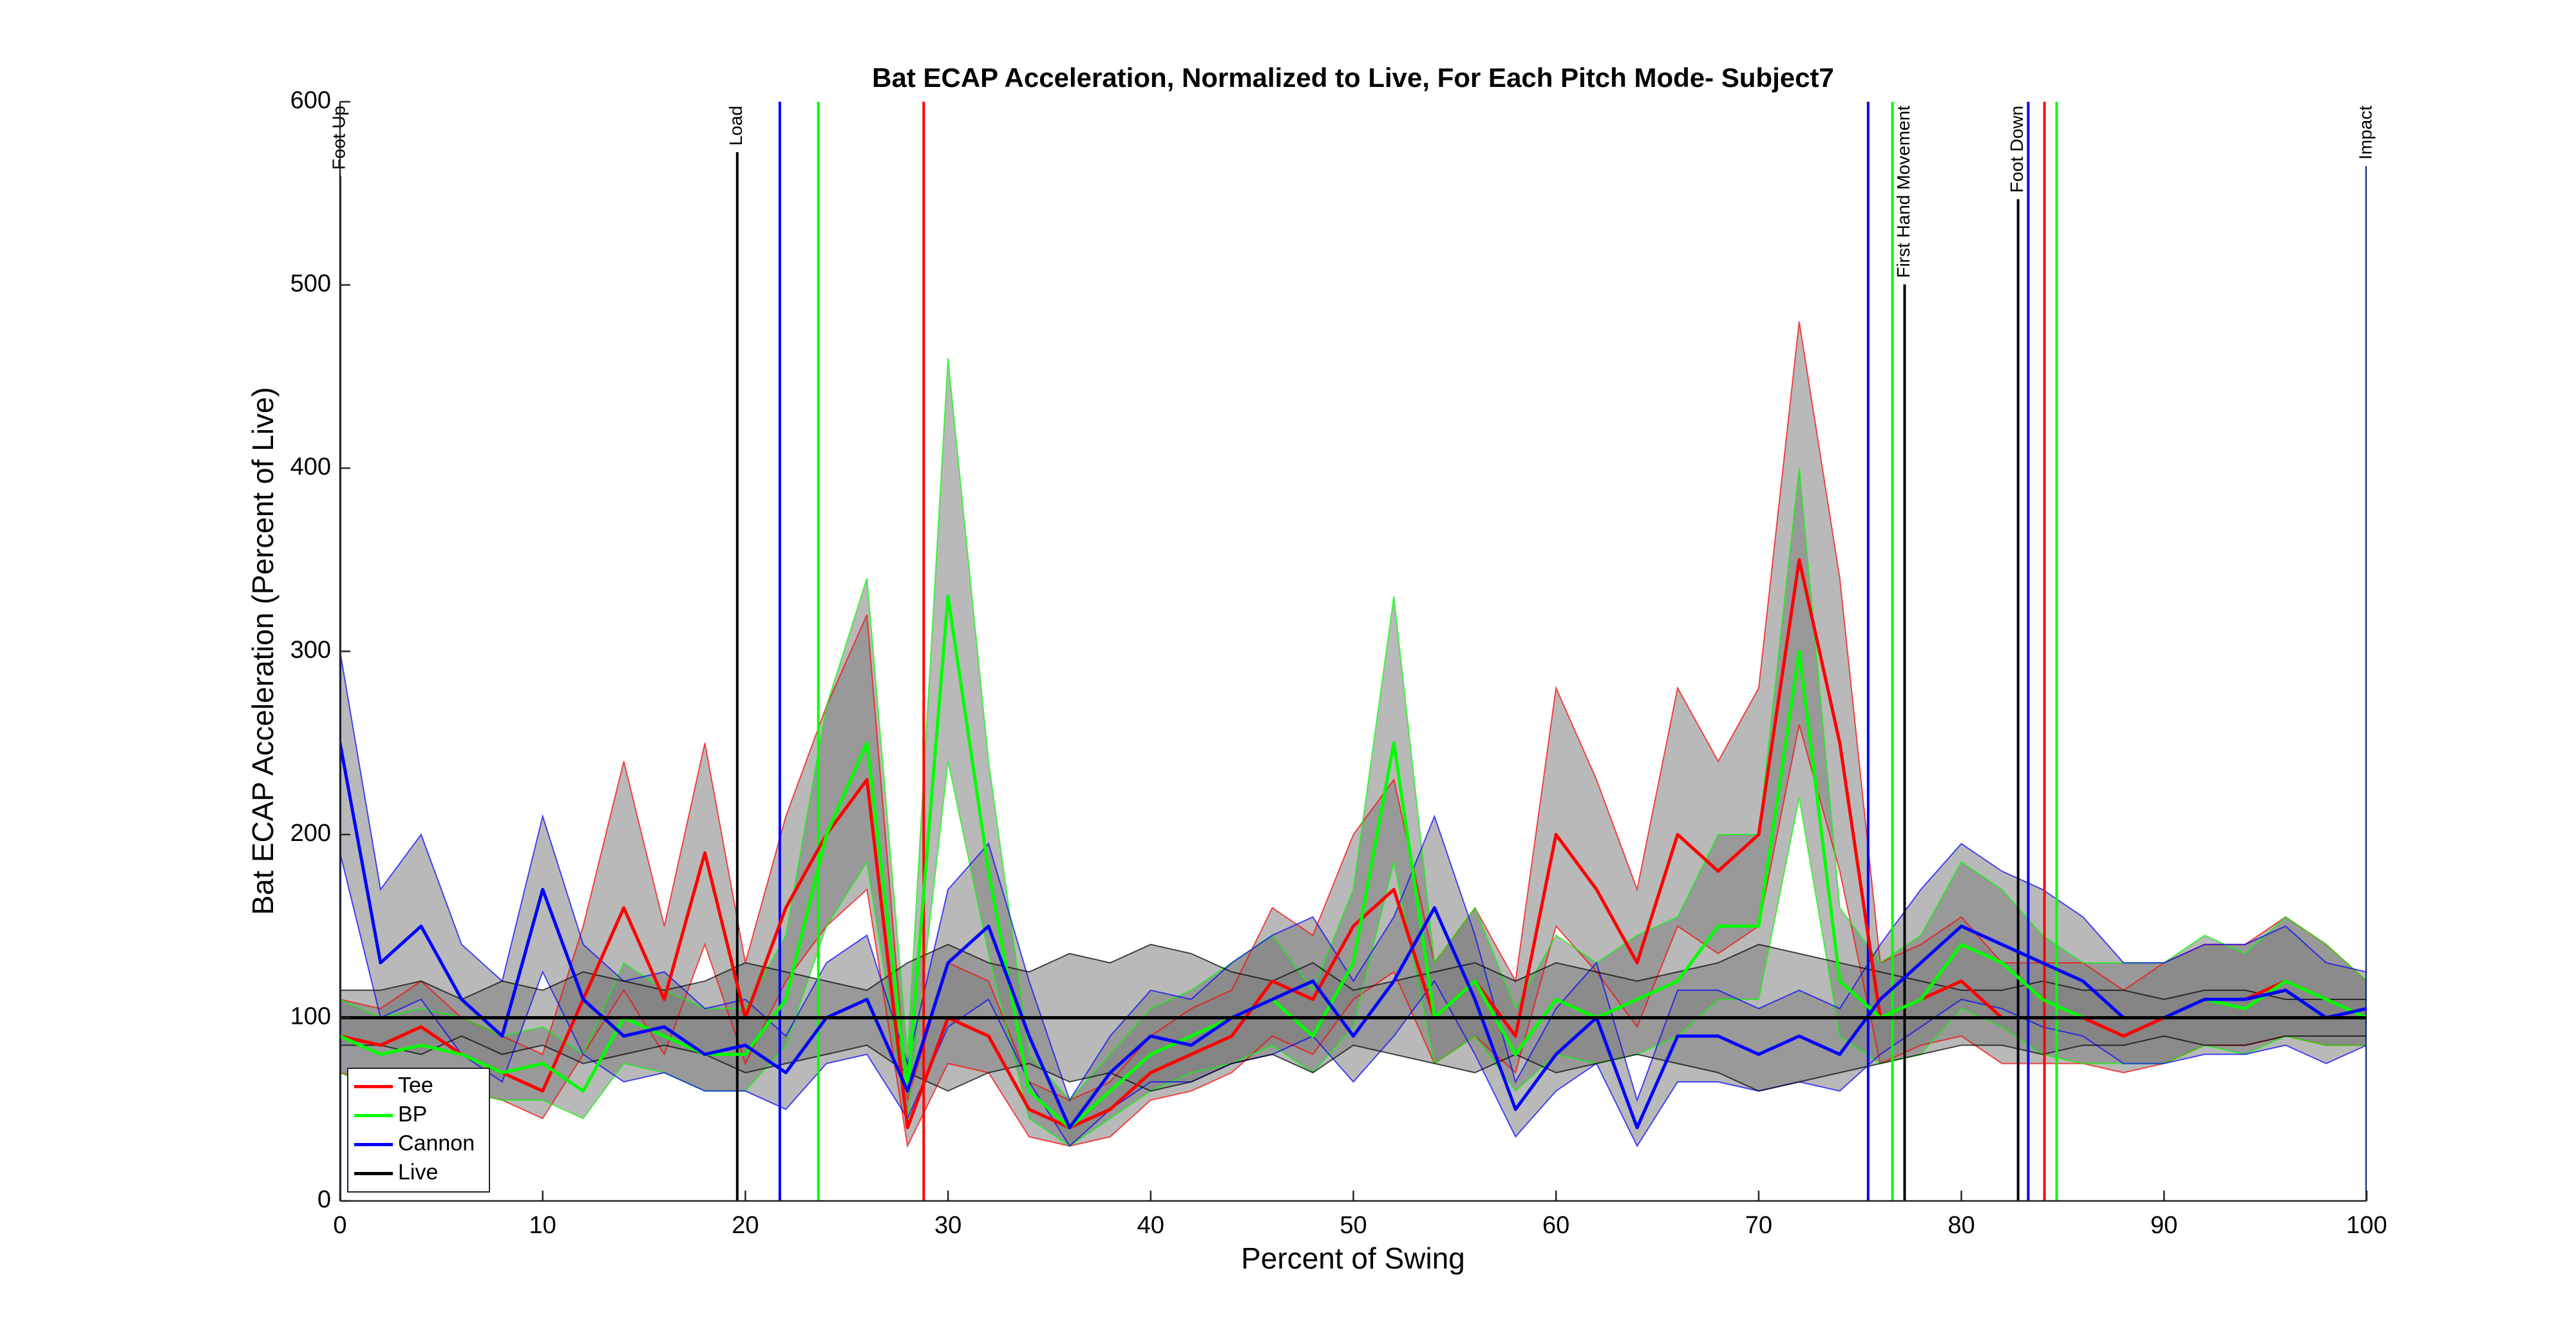 The image size is (2576, 1331). Describe the element at coordinates (542, 1225) in the screenshot. I see `x-tick-label: 10` at that location.